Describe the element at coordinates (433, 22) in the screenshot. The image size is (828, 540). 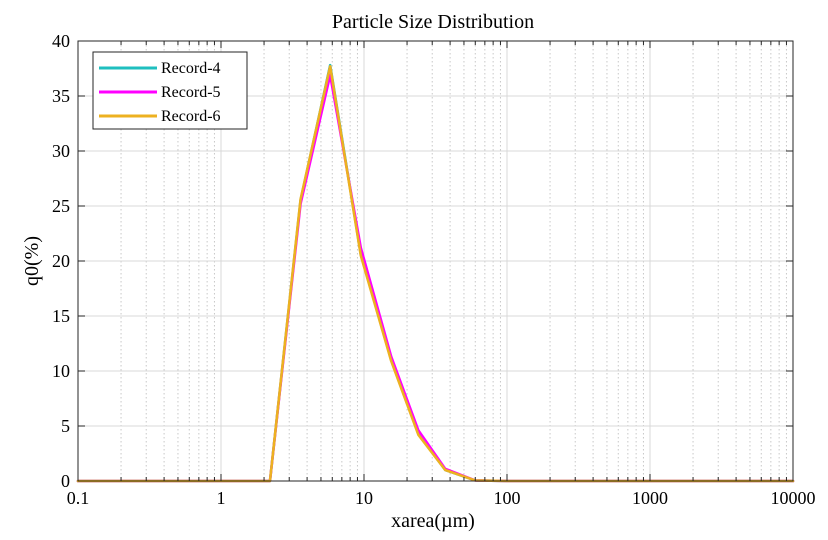
I see `chart-title: Particle Size Distribution` at that location.